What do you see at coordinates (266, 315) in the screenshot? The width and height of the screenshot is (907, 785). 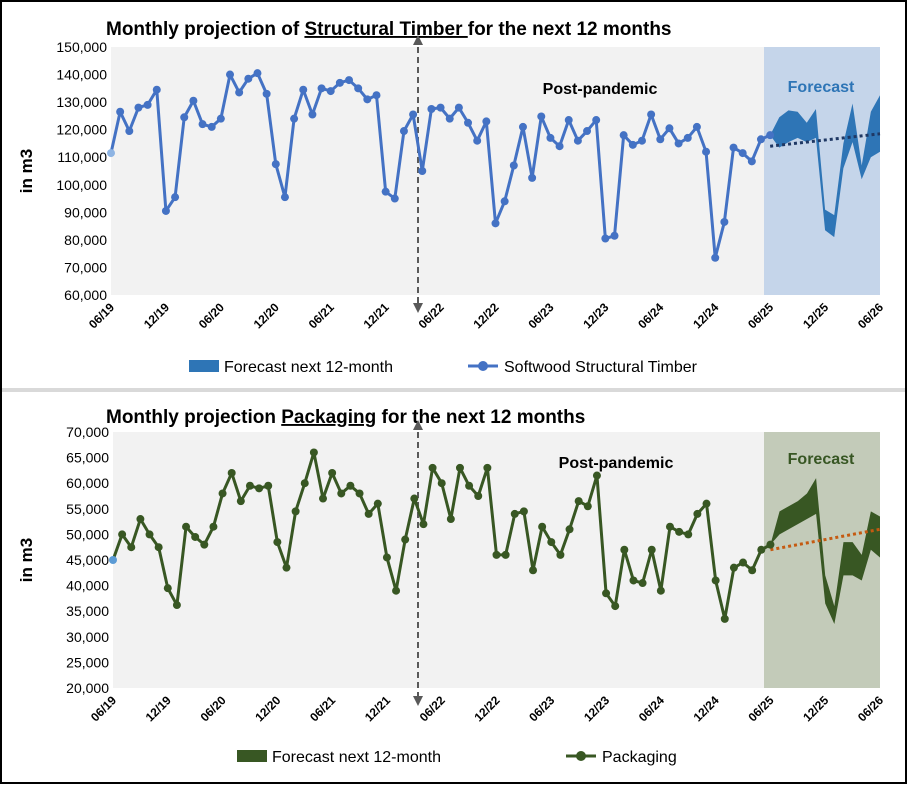 I see `x-tick-label: 12/20` at bounding box center [266, 315].